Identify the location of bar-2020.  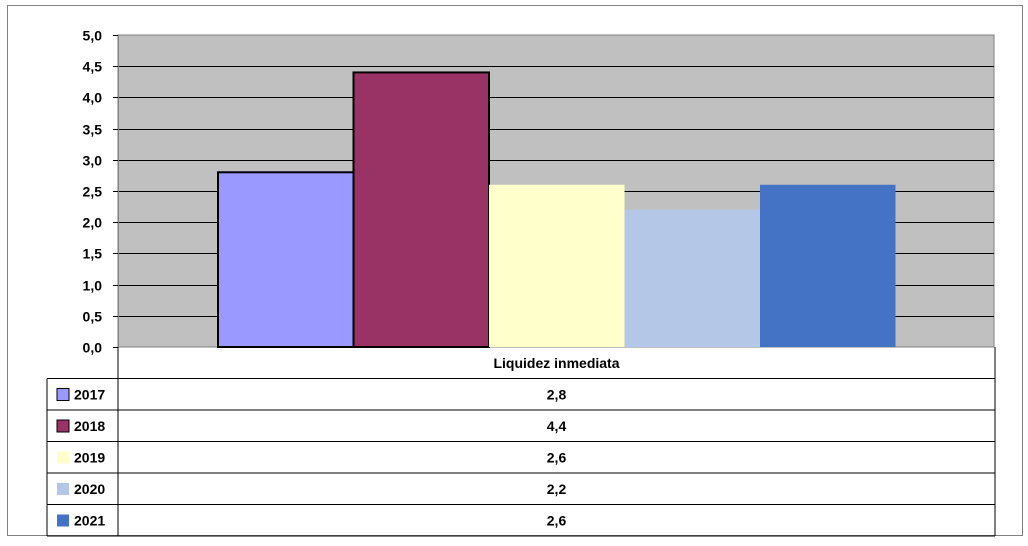
(692, 278).